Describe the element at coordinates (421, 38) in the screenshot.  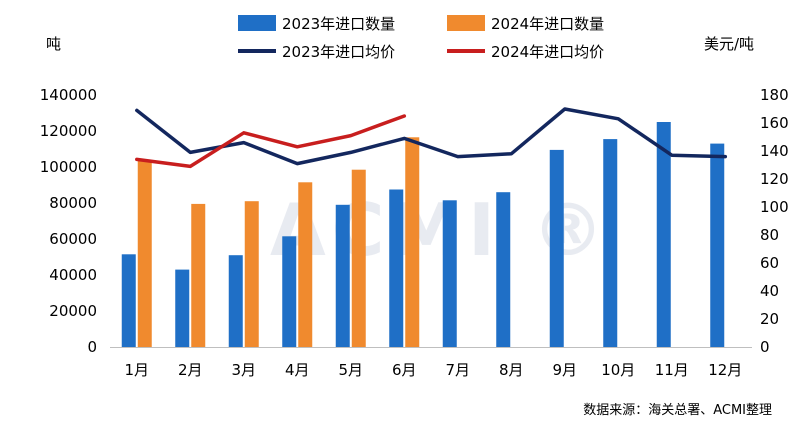
I see `legend: 2023年进口数量 2024年进口数量 2023年进口均价 2024年进口均价` at that location.